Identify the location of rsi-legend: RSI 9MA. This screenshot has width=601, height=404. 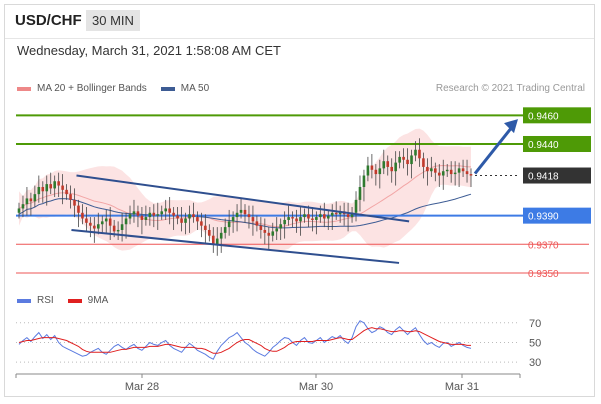
(62, 300).